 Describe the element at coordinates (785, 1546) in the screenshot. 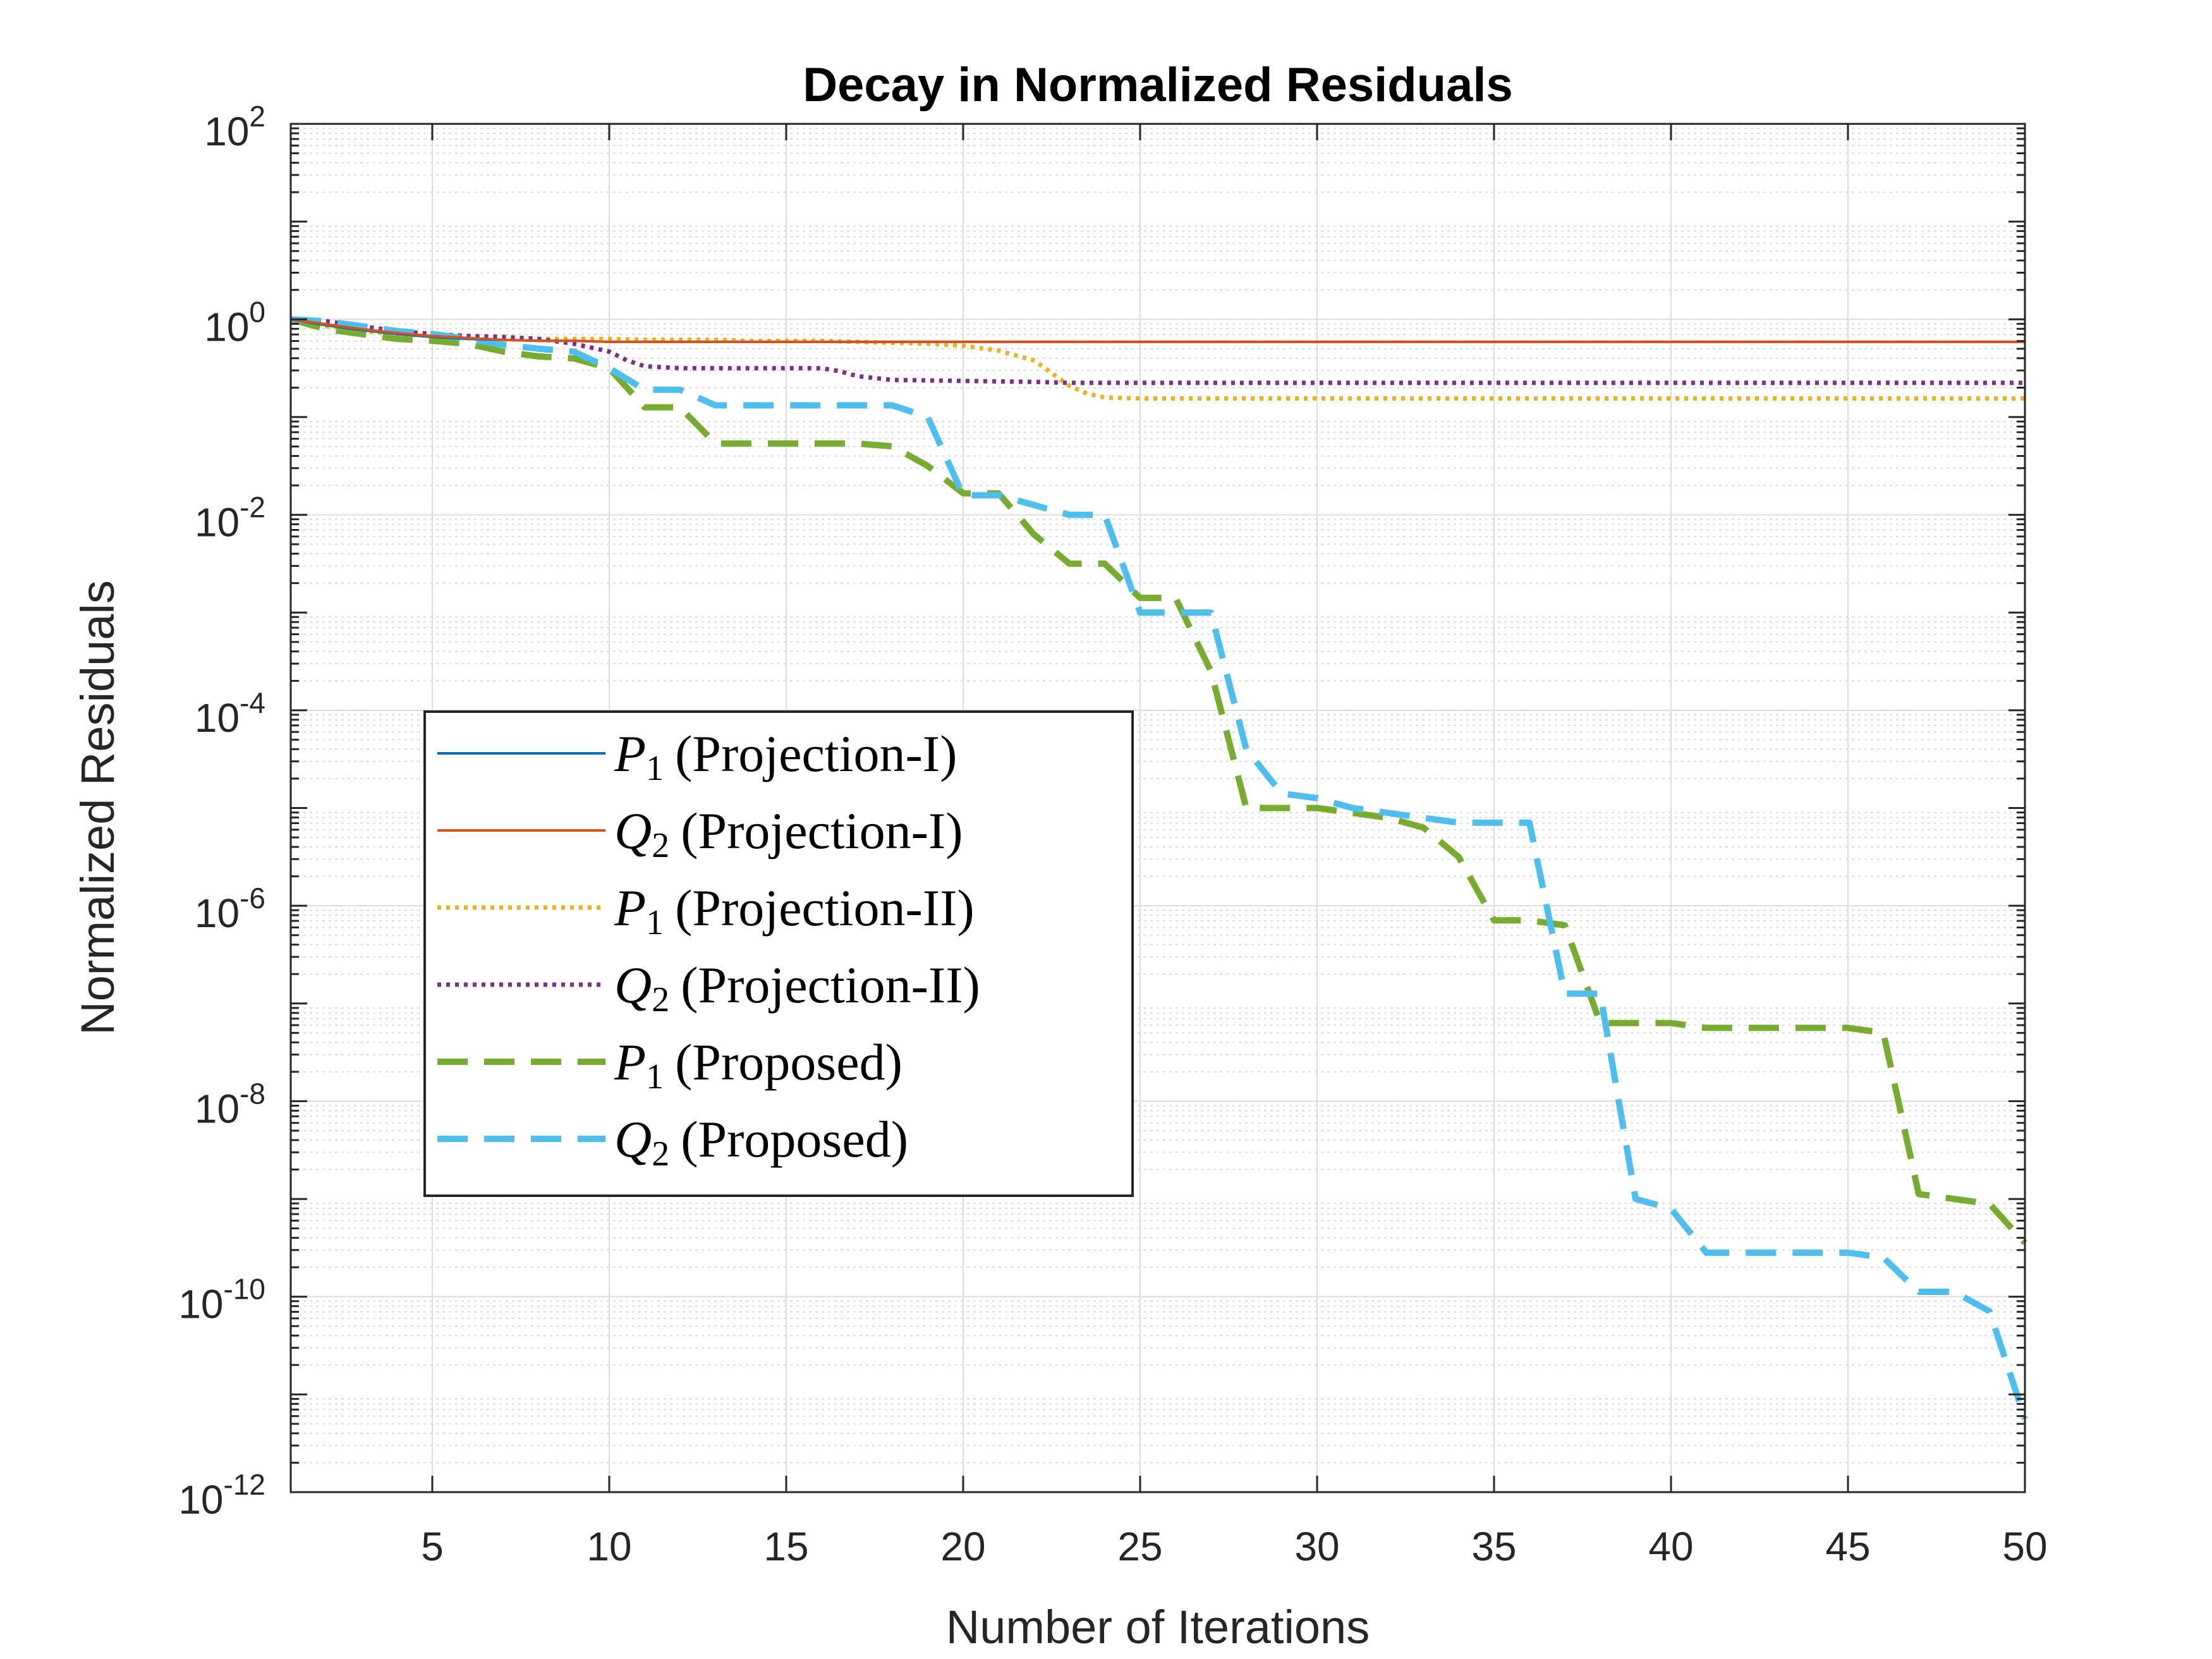

I see `x-tick-label: 15` at that location.